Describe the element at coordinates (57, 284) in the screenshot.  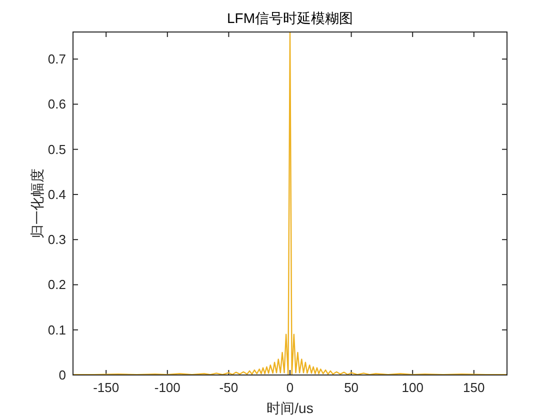
I see `y-tick-label: 0.2` at that location.